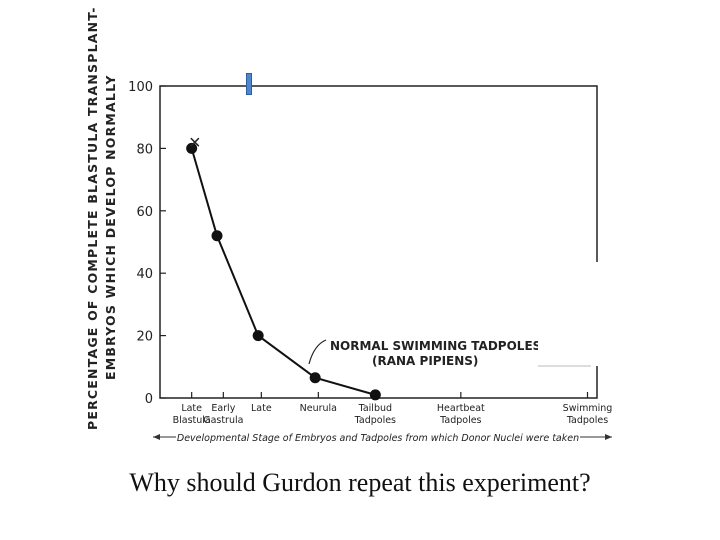 The image size is (720, 540). Describe the element at coordinates (568, 314) in the screenshot. I see `white-overlay-box` at that location.